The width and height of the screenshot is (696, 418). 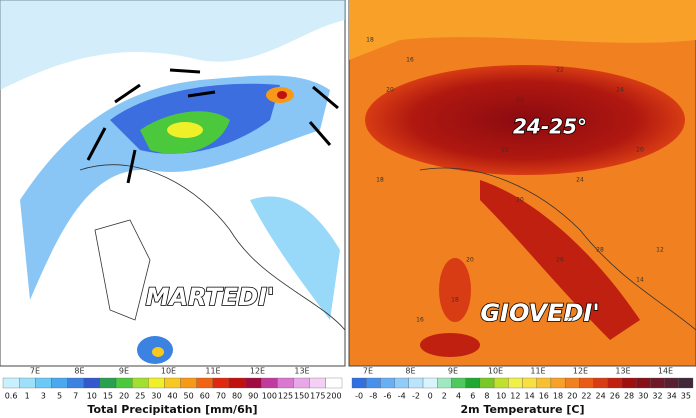 I want to click on colorbar-label: 6, so click(x=472, y=396).